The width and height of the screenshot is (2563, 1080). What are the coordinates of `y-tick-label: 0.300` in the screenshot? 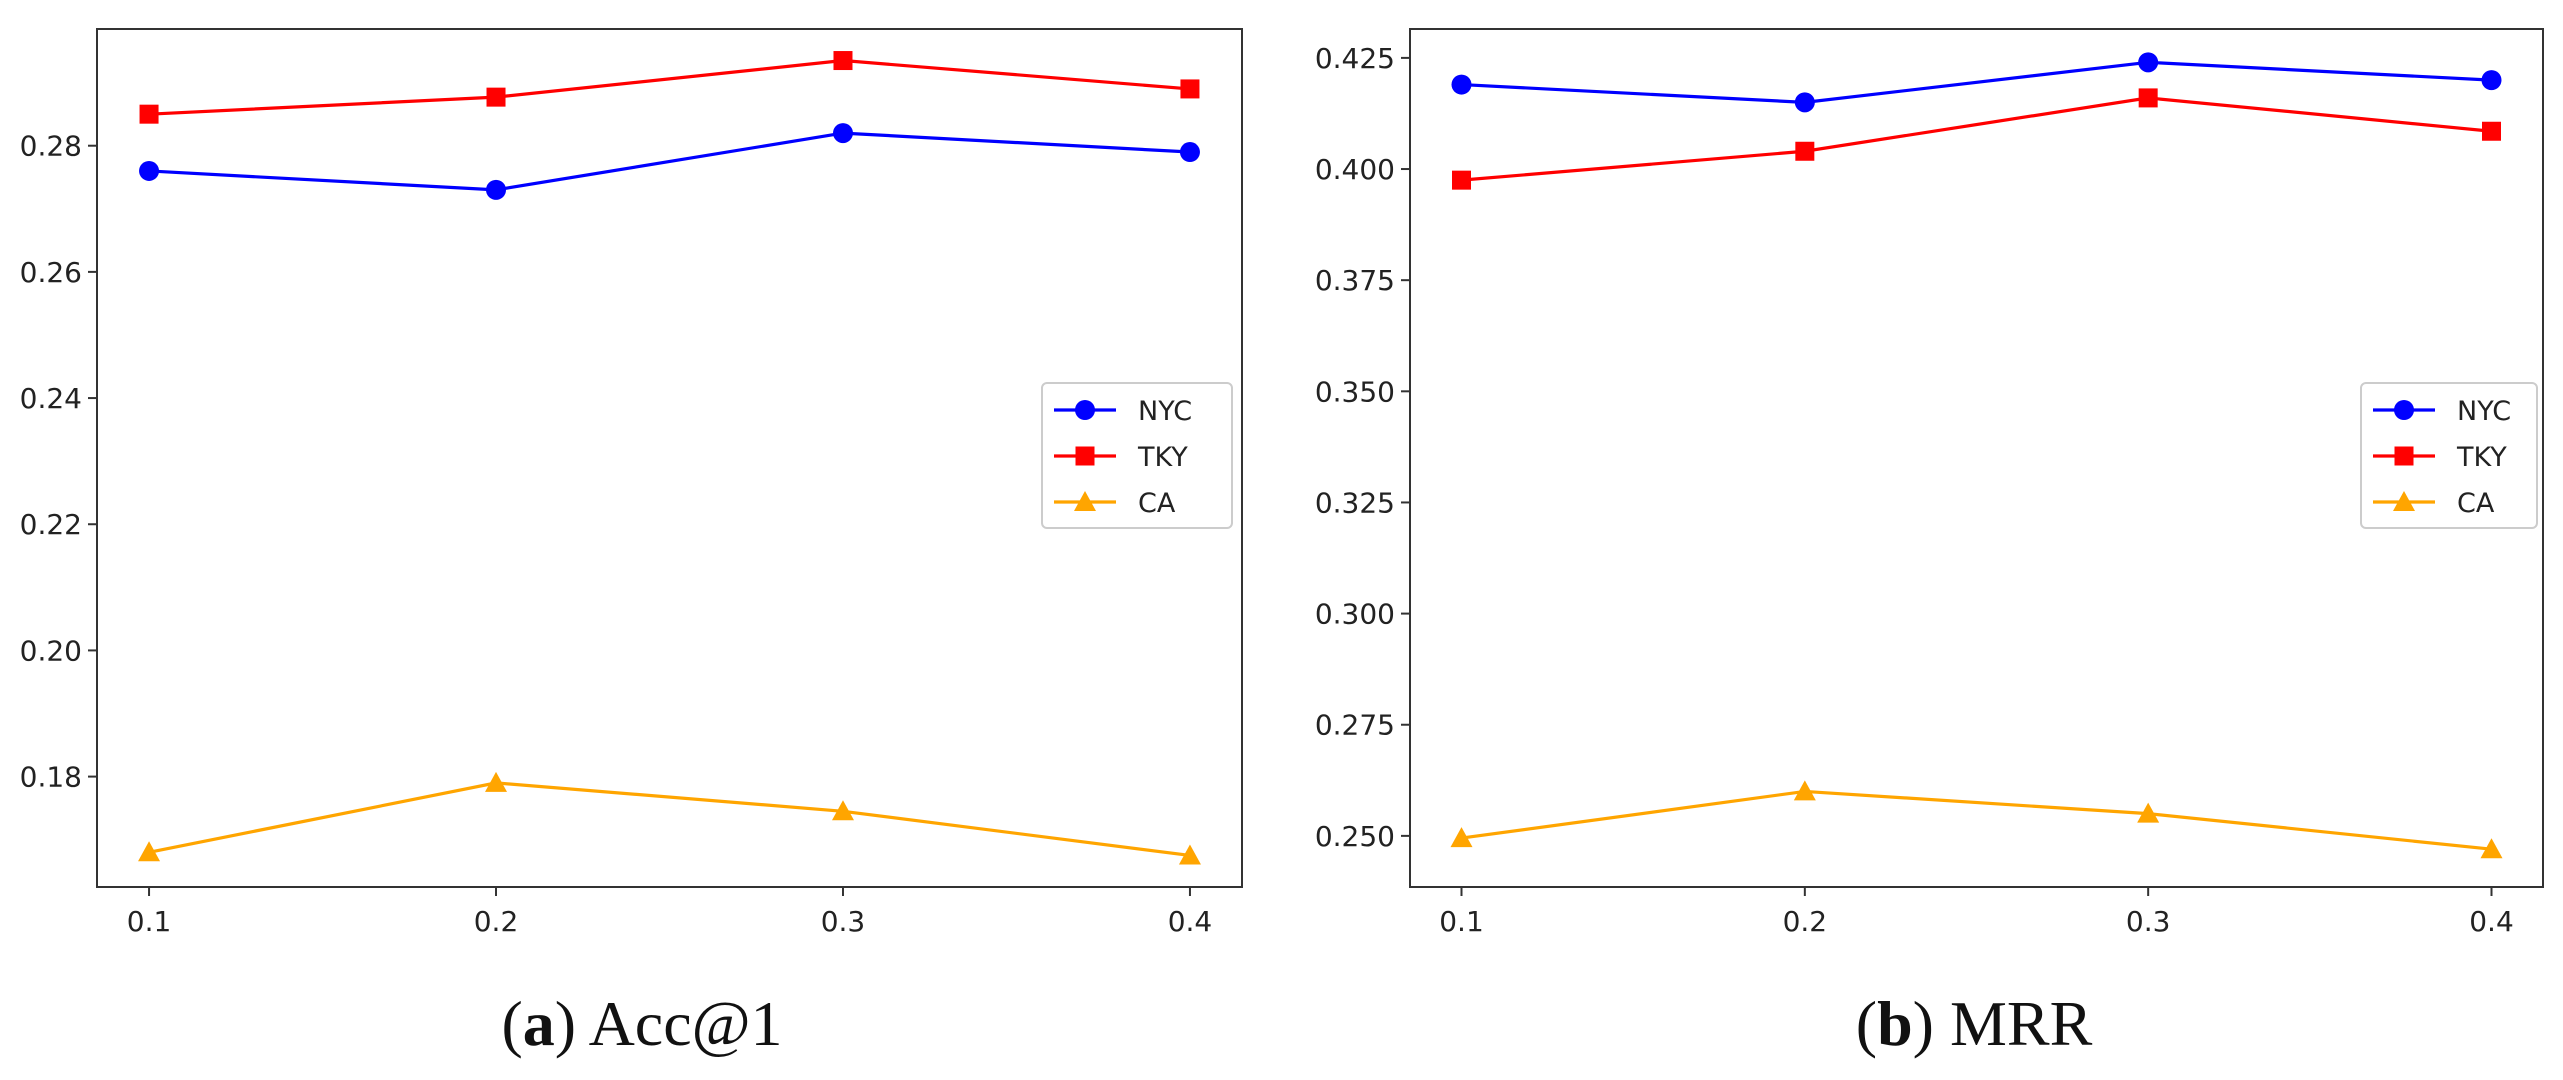 It's located at (1355, 614).